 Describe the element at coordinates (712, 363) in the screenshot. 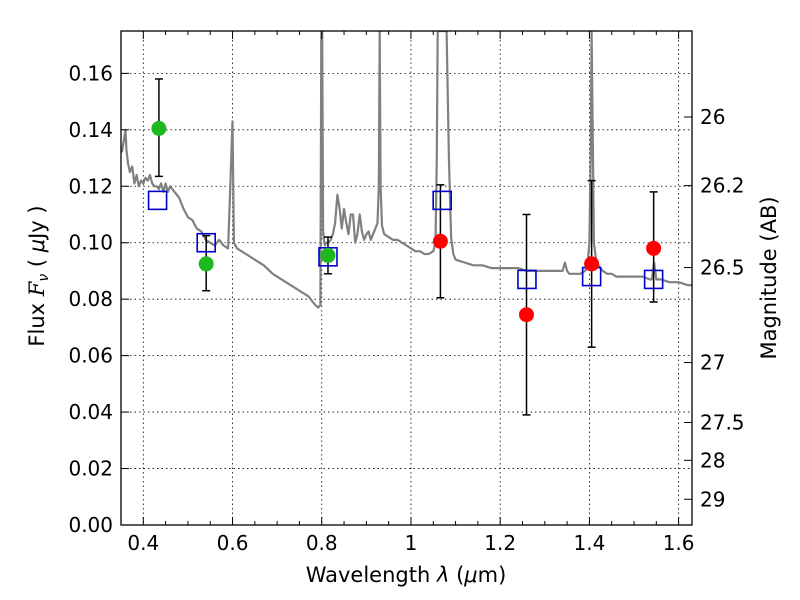

I see `y2-tick-label: 27` at that location.